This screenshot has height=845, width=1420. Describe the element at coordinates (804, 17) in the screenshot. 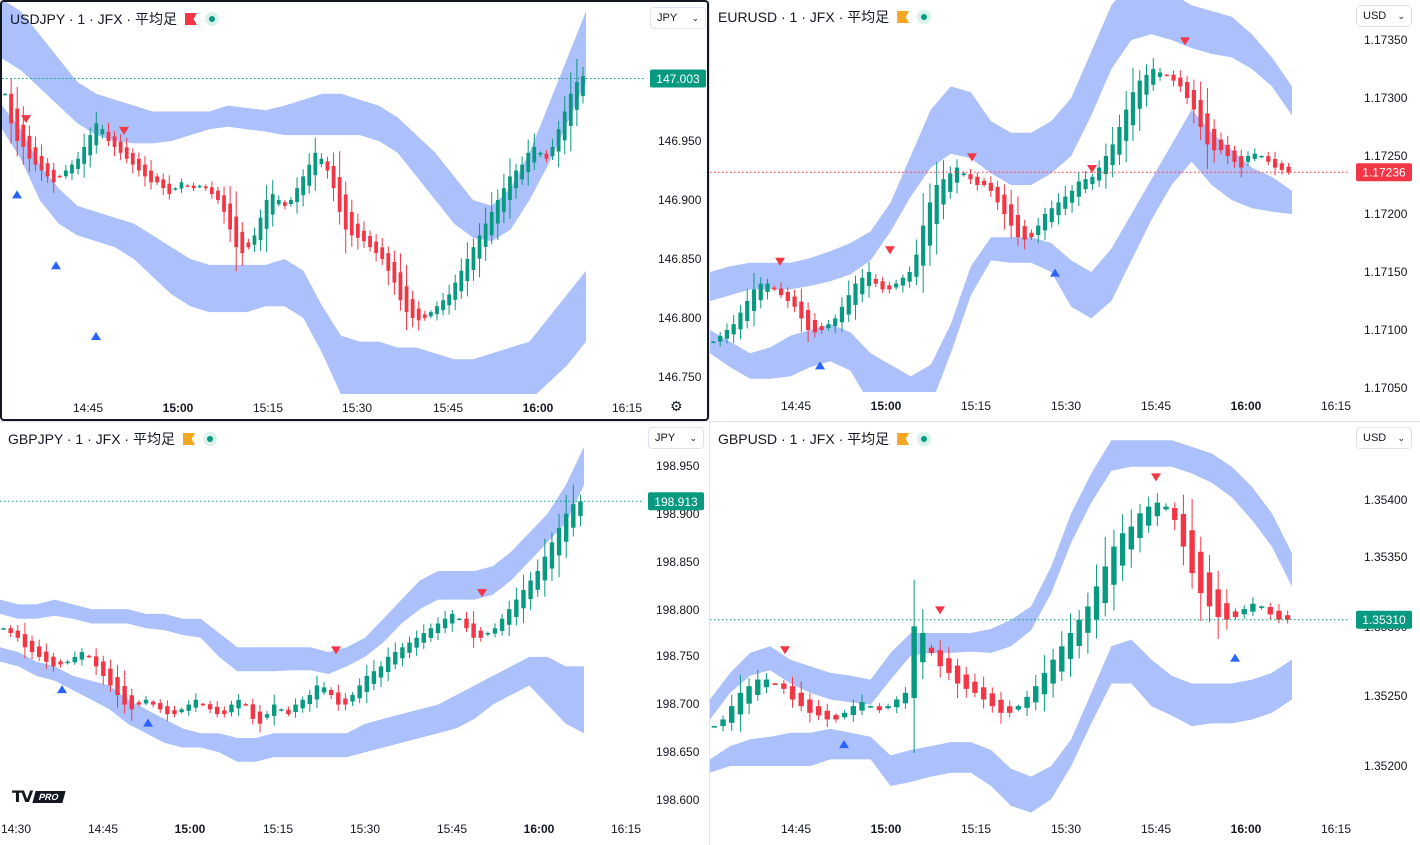

I see `symbol-title: EURUSD · 1 · JFX · 平均足` at that location.